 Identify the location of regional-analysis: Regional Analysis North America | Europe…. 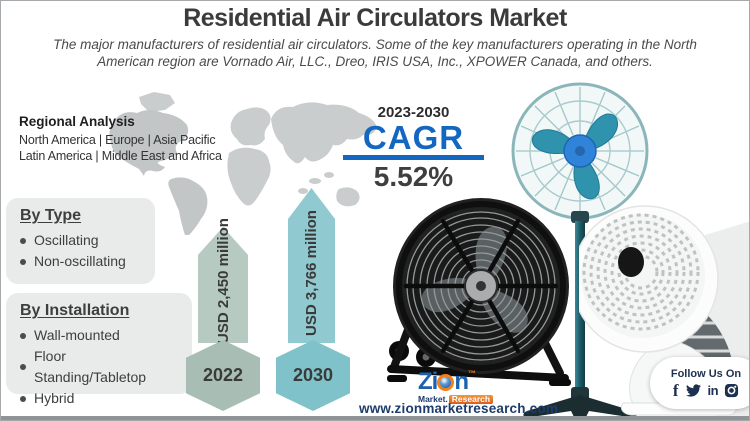
(120, 139).